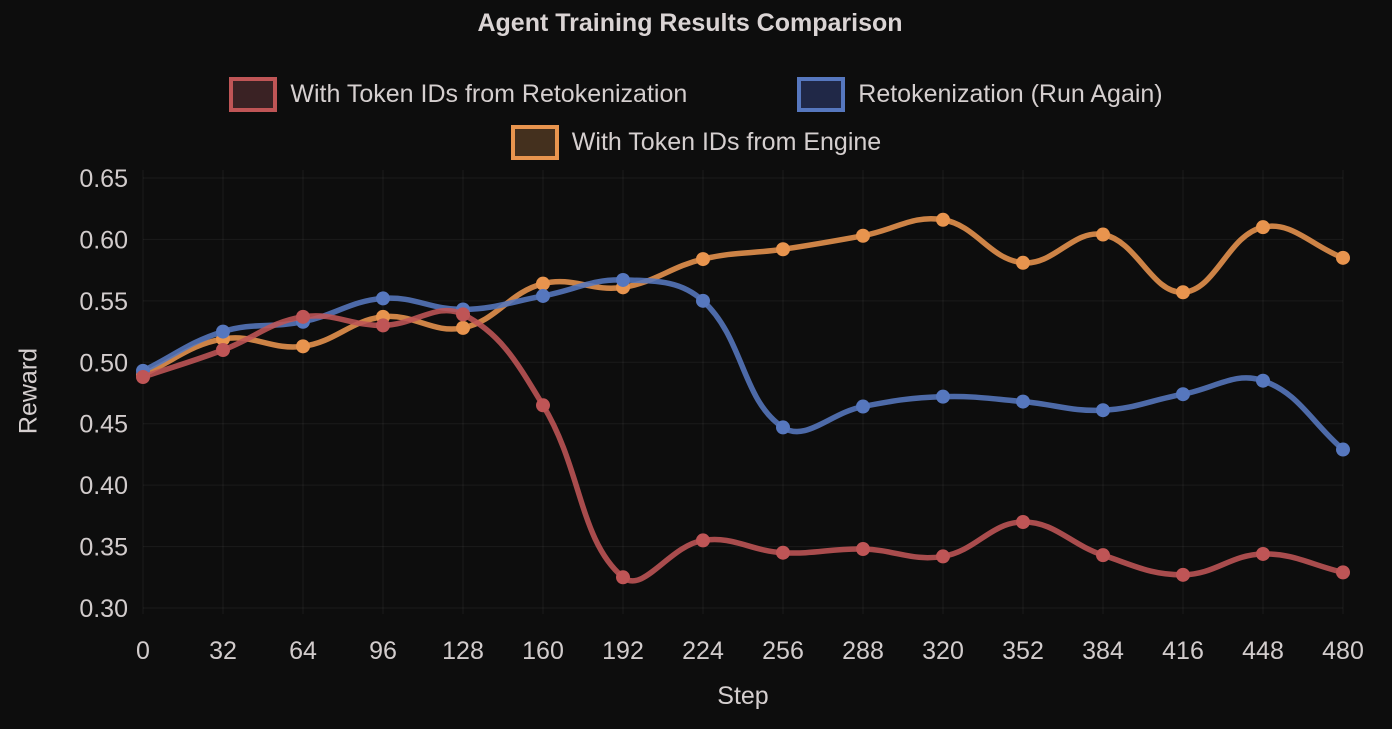  Describe the element at coordinates (1263, 651) in the screenshot. I see `x-tick-label: 448` at that location.